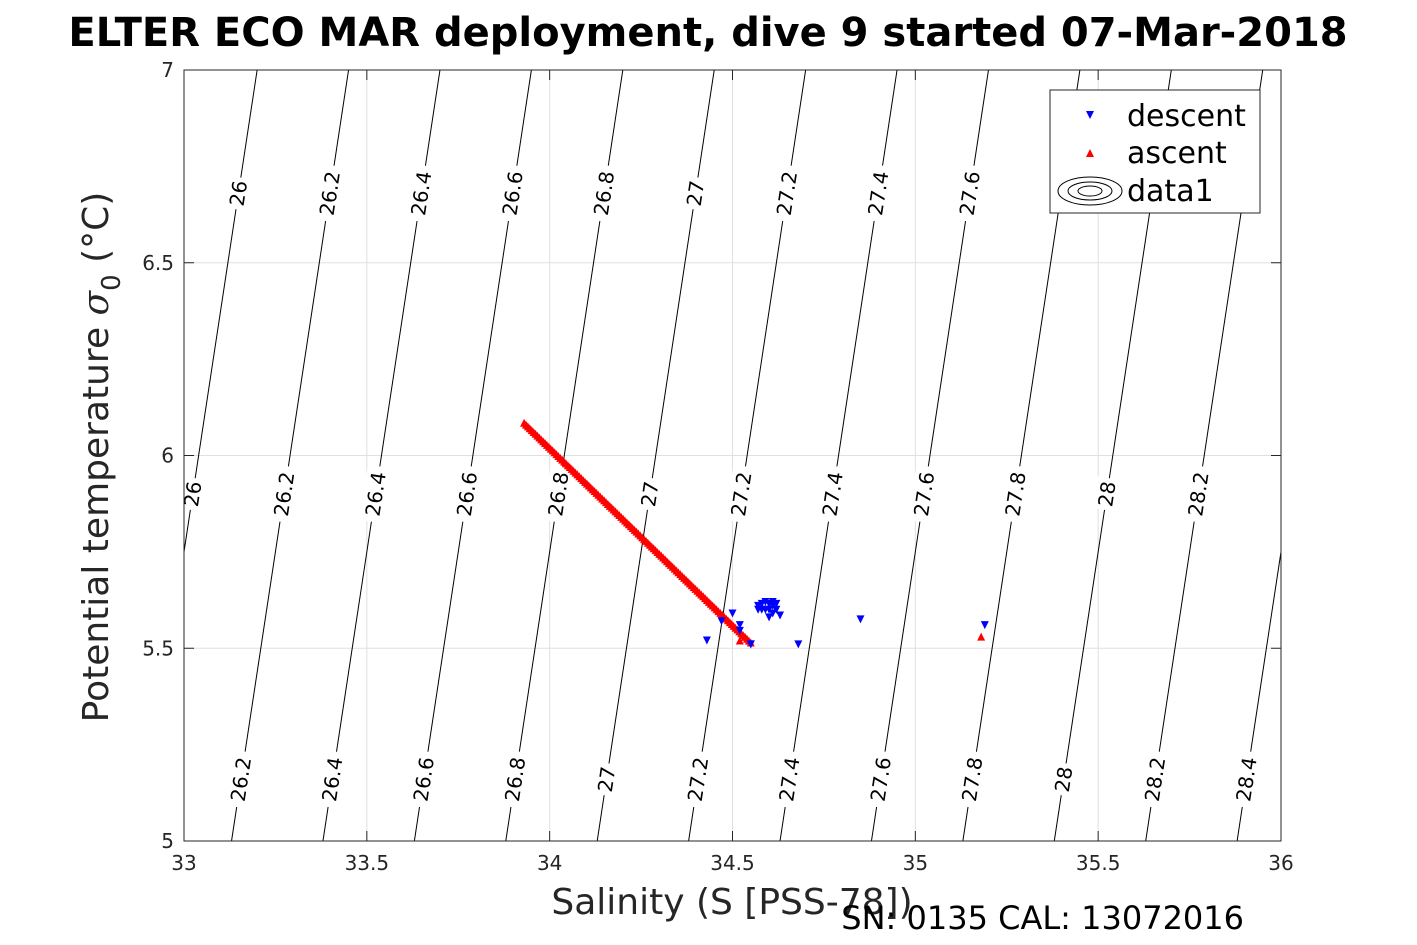 The width and height of the screenshot is (1417, 945). I want to click on x-tick-label: 33.5, so click(367, 863).